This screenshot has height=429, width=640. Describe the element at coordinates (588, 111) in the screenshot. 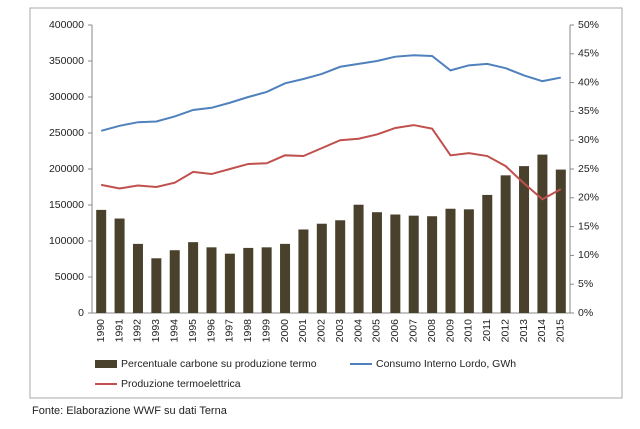

I see `y2-tick-label: 35%` at that location.